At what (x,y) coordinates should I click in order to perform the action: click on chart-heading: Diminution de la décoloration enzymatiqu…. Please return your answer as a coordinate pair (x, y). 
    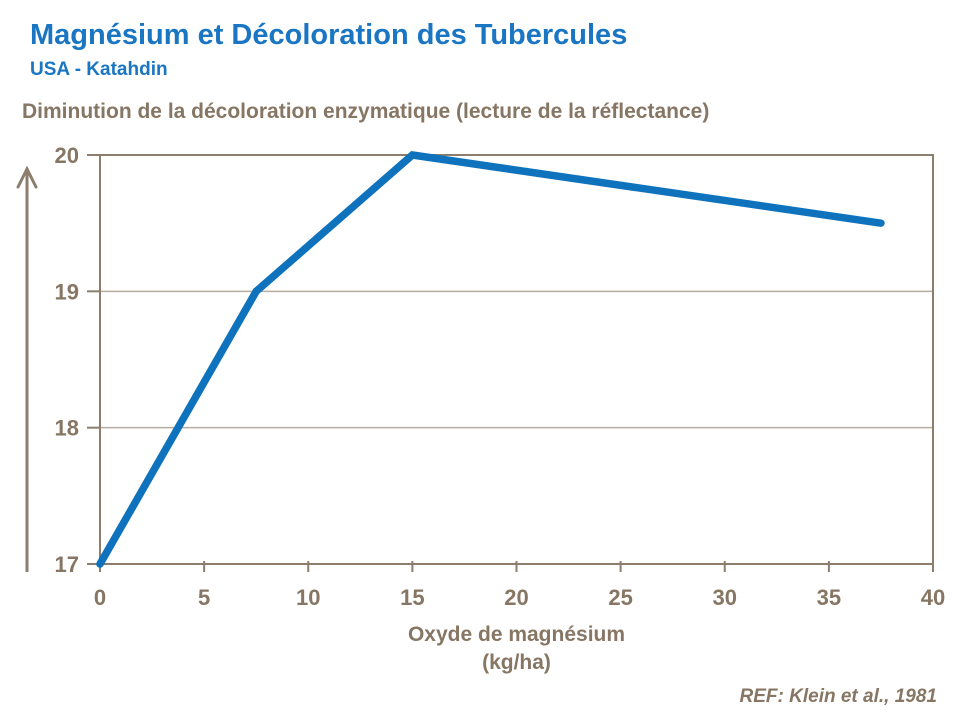
    Looking at the image, I should click on (366, 111).